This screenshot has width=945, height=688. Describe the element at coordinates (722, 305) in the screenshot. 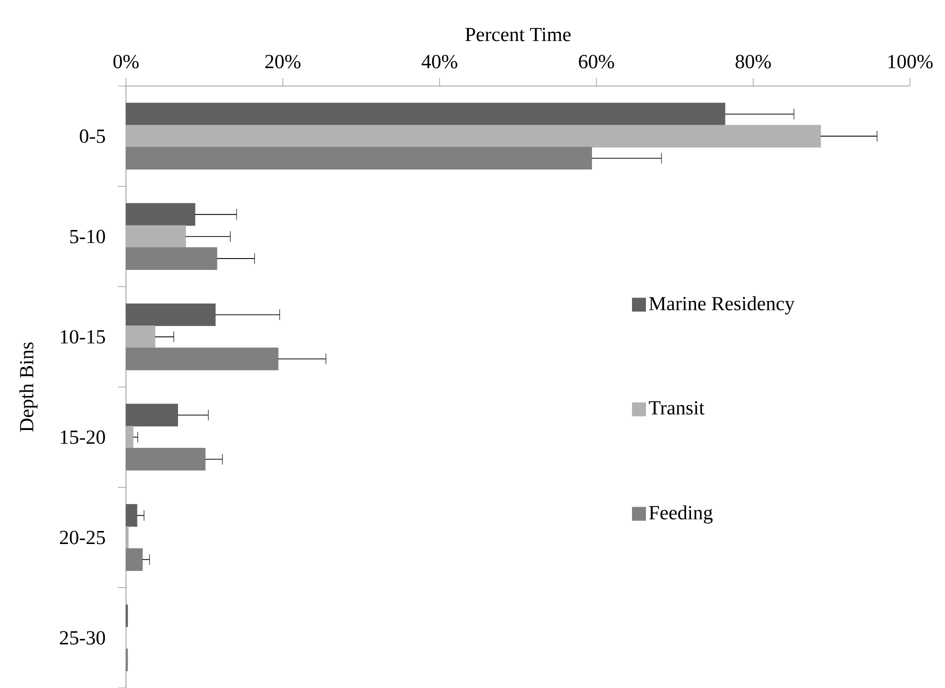

I see `legend-label: Marine Residency` at that location.